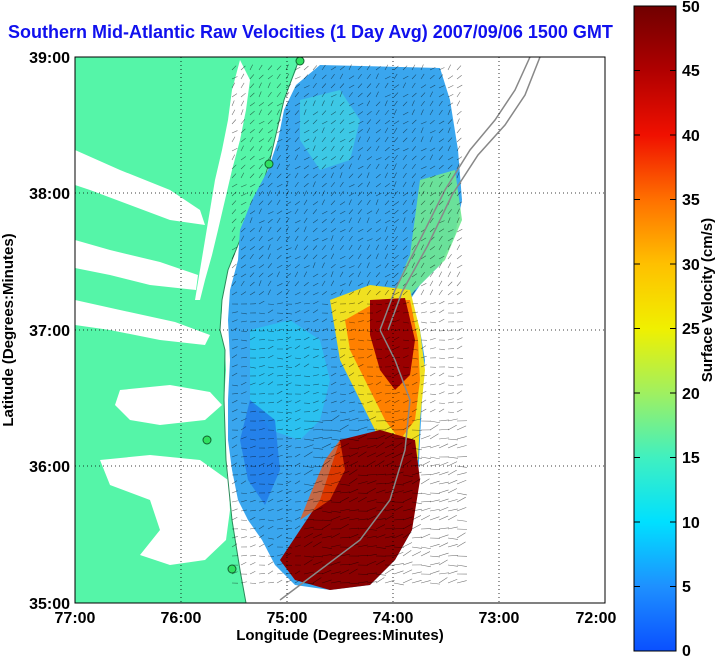 Image resolution: width=724 pixels, height=659 pixels. Describe the element at coordinates (287, 618) in the screenshot. I see `x-tick-label: 75:00` at that location.